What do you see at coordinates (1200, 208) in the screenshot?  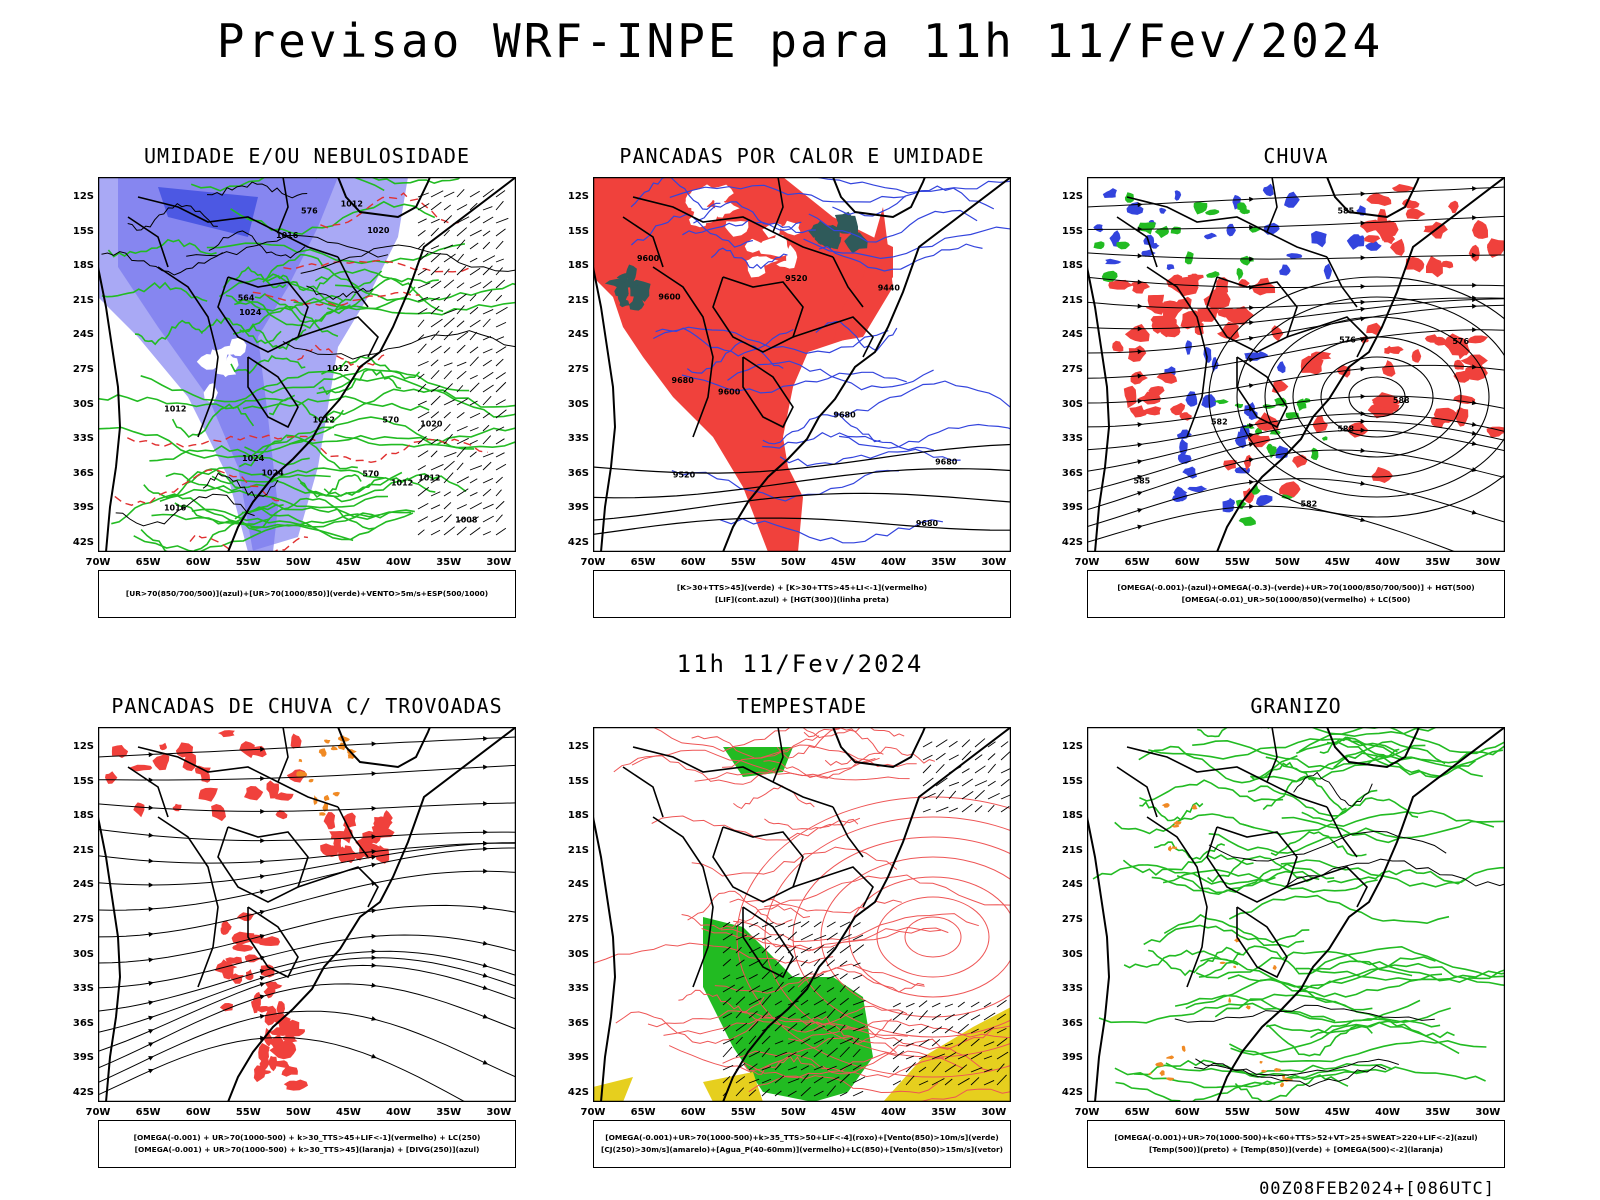 I see `omega-green-patch` at bounding box center [1200, 208].